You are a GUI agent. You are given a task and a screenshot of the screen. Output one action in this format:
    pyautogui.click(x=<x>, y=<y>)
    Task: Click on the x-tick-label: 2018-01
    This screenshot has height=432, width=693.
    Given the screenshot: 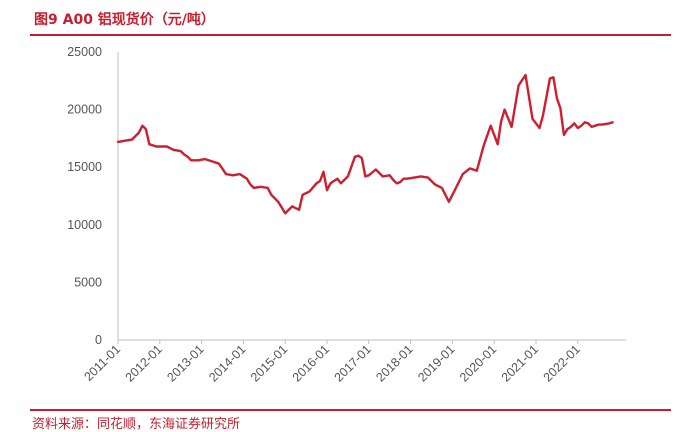 What is the action you would take?
    pyautogui.click(x=394, y=363)
    